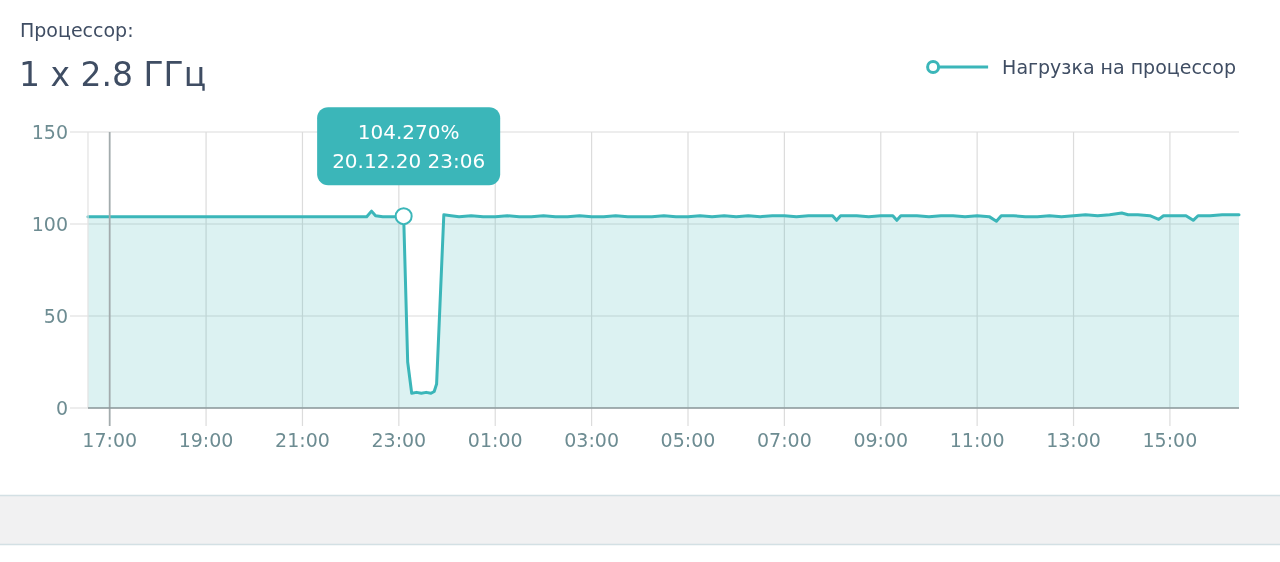  I want to click on y-tick-label: 50, so click(55, 315).